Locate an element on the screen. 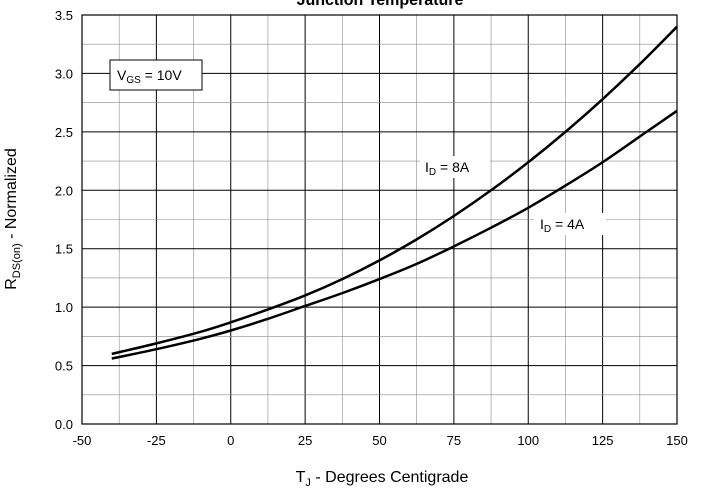 This screenshot has width=709, height=489. y-axis-label: RDS(on) - Normalized is located at coordinates (13, 219).